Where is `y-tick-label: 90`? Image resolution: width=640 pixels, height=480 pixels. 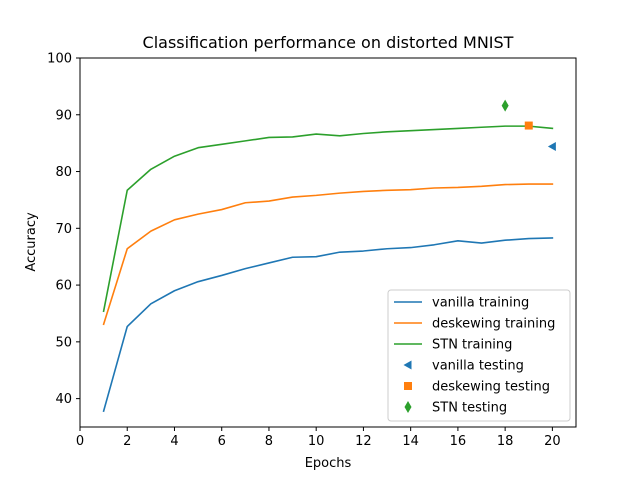 y-tick-label: 90 is located at coordinates (63, 115).